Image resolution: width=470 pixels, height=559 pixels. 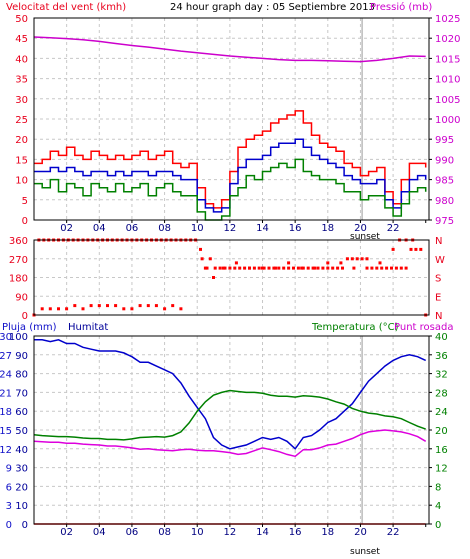 What do you see at coordinates (9, 525) in the screenshot?
I see `rain-axis-tick-label: 0` at bounding box center [9, 525].